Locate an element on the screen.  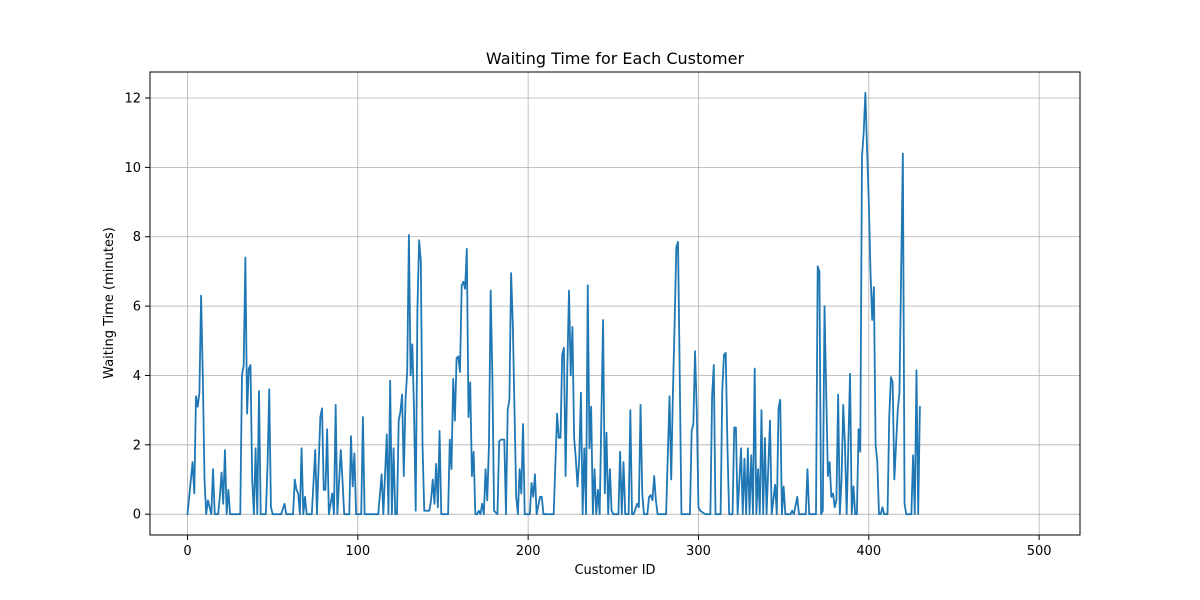
y-tick-label: 6 is located at coordinates (137, 307).